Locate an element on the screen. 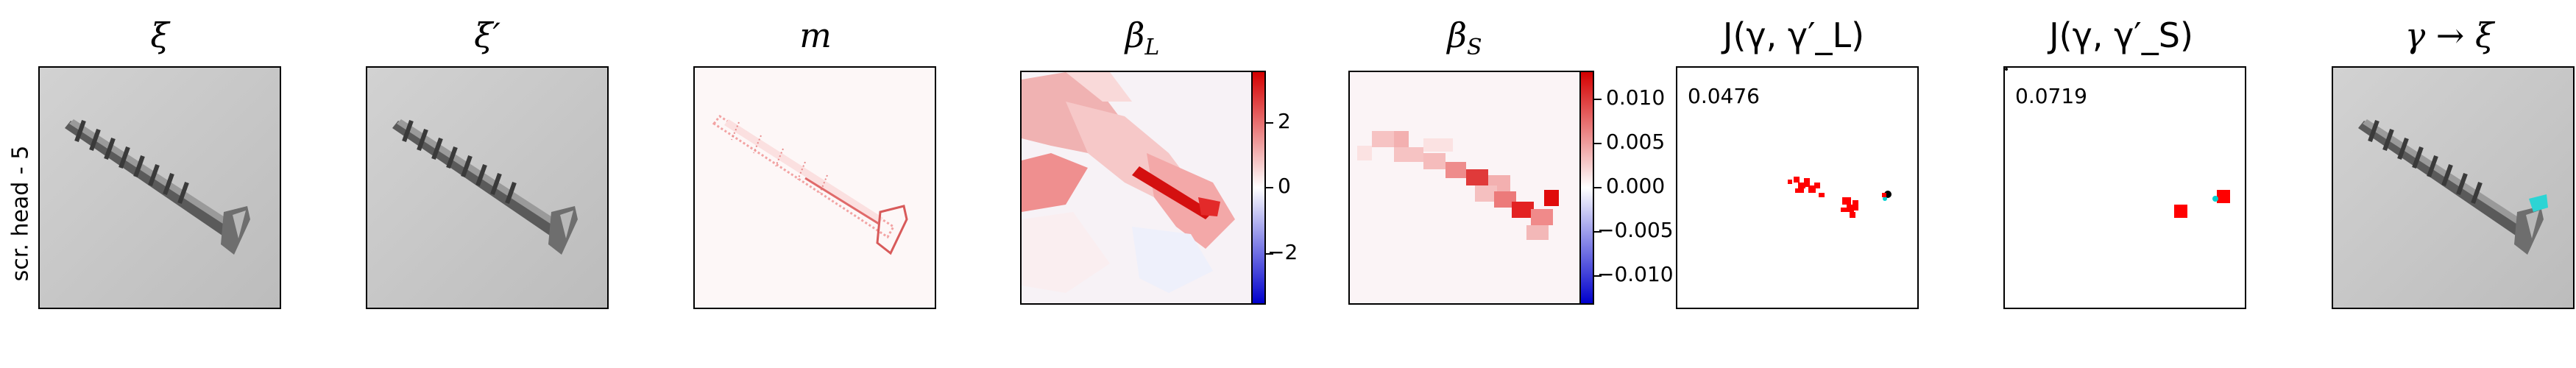 Image resolution: width=2576 pixels, height=368 pixels. match-points-s is located at coordinates (2117, 143).